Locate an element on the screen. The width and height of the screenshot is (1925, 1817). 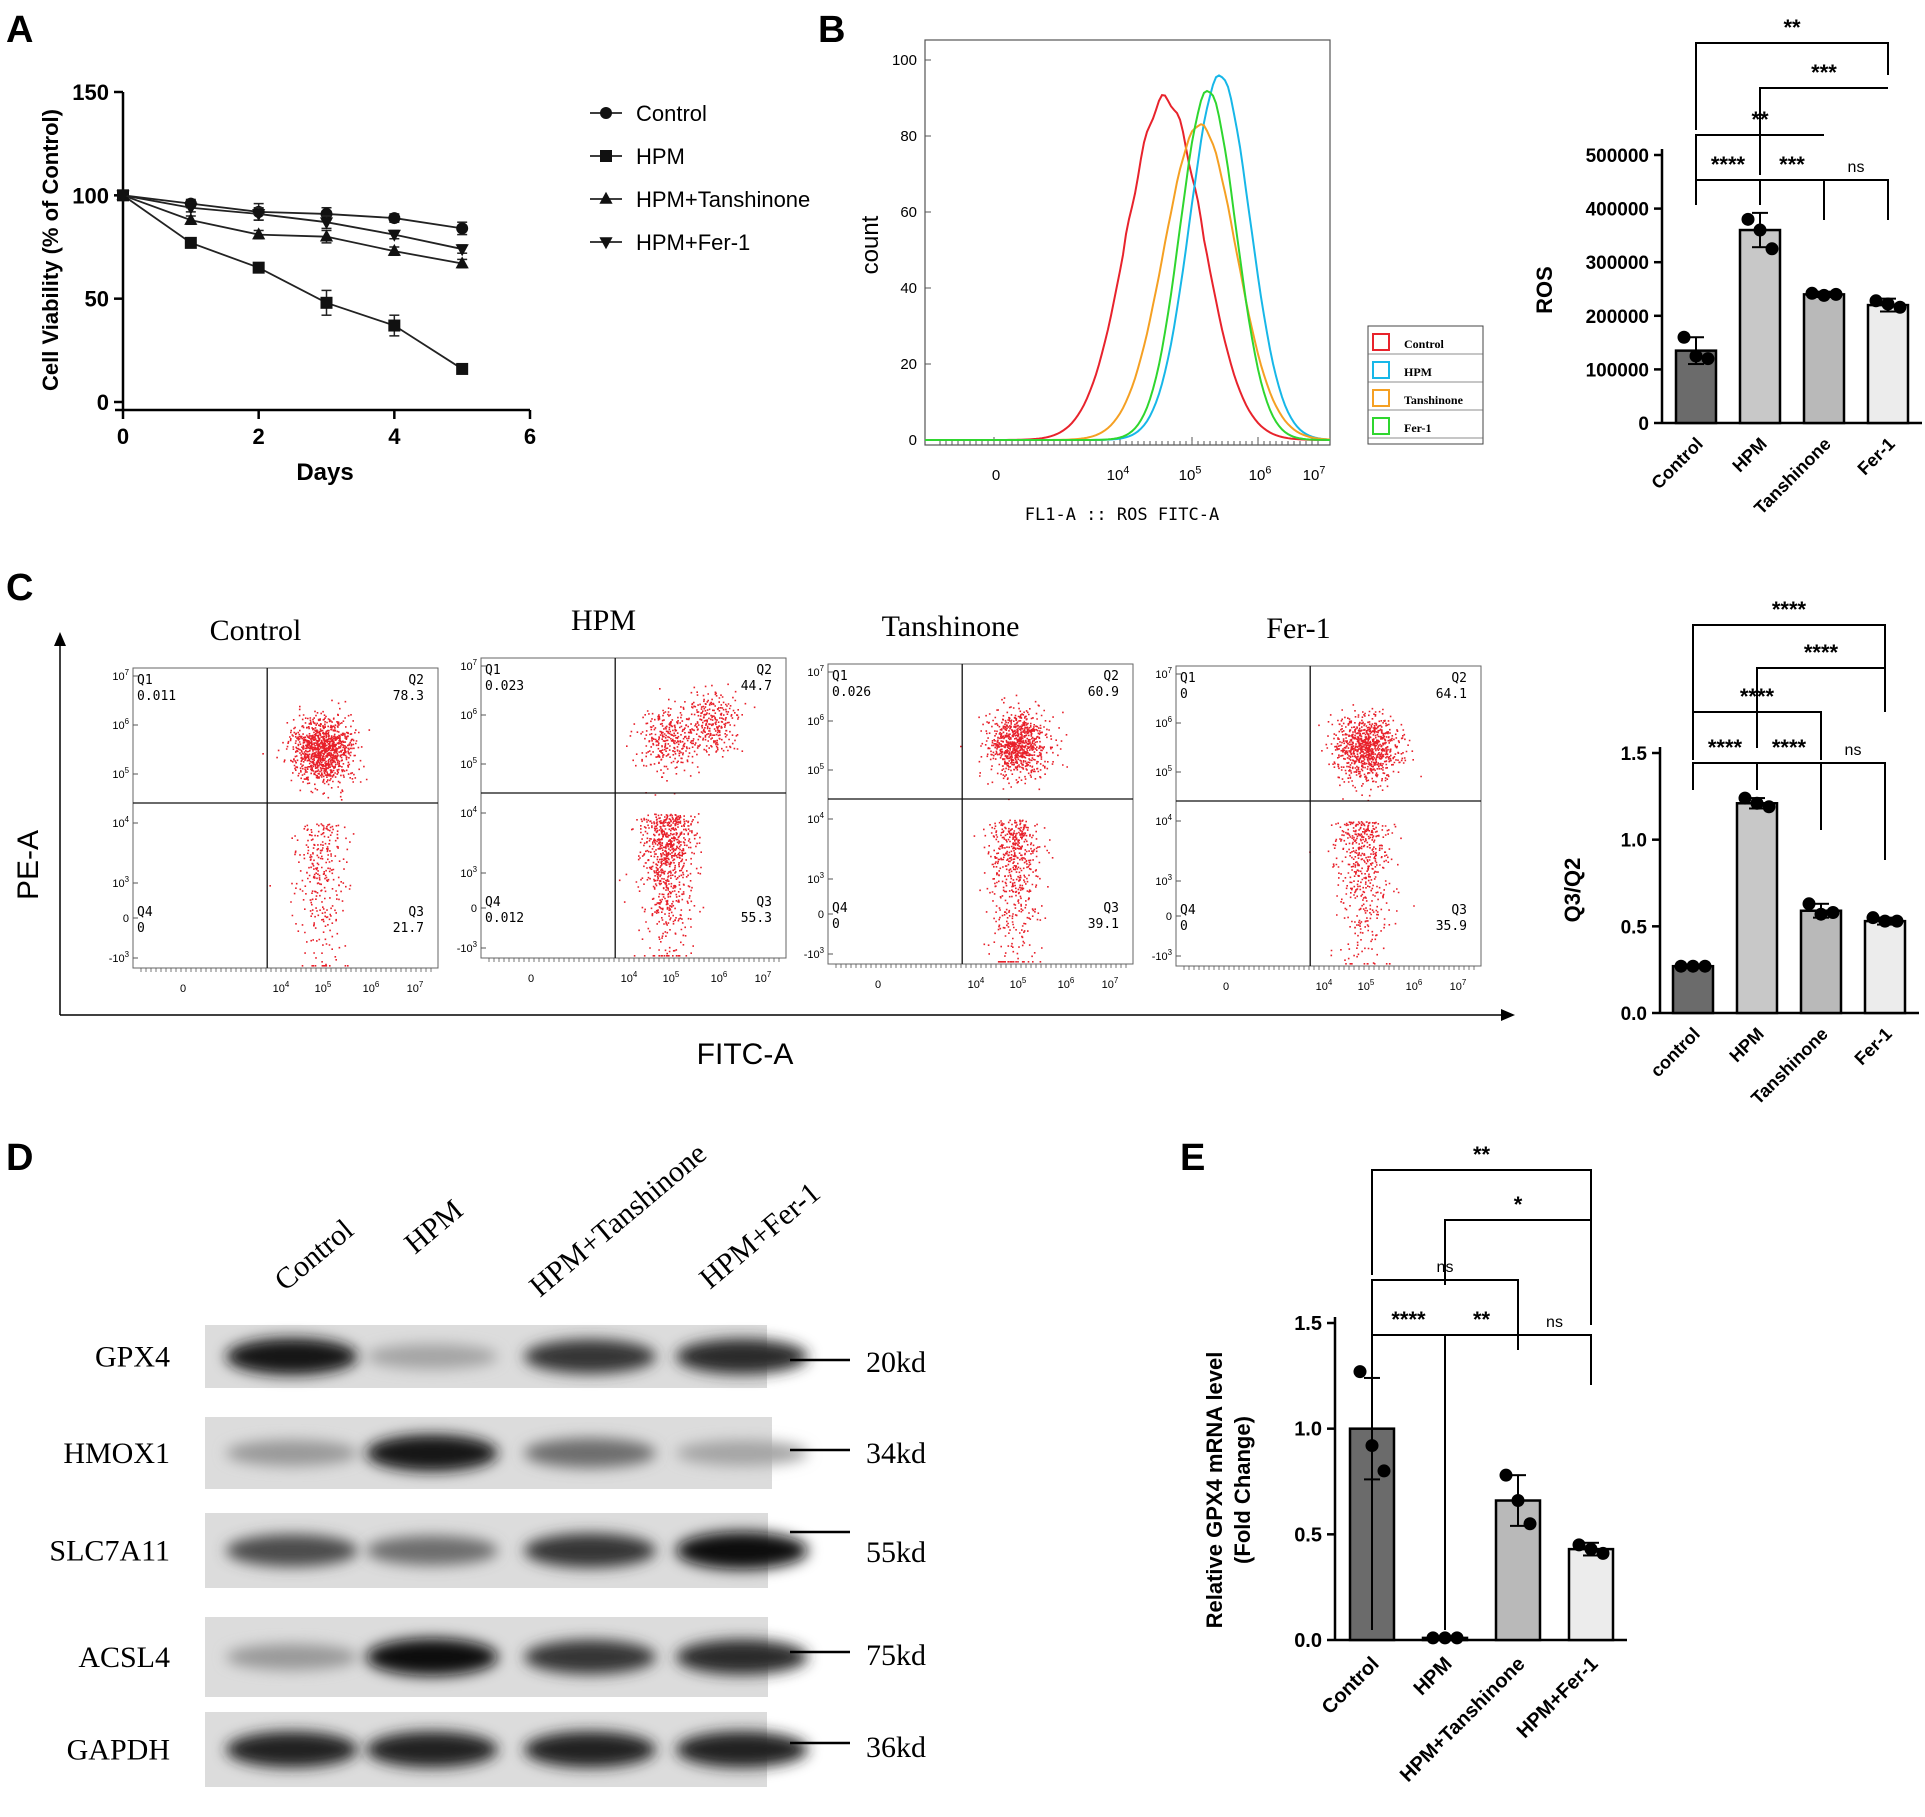
panel-b-histogram-y-tick-label: 80 is located at coordinates (908, 136).